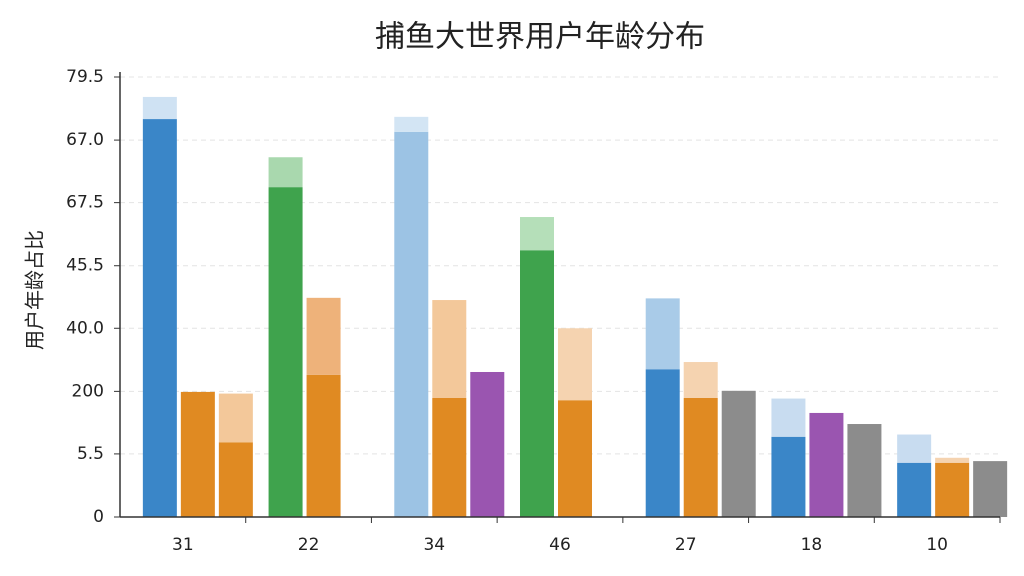 This screenshot has height=576, width=1024. Describe the element at coordinates (937, 545) in the screenshot. I see `x-tick-label: 10` at that location.